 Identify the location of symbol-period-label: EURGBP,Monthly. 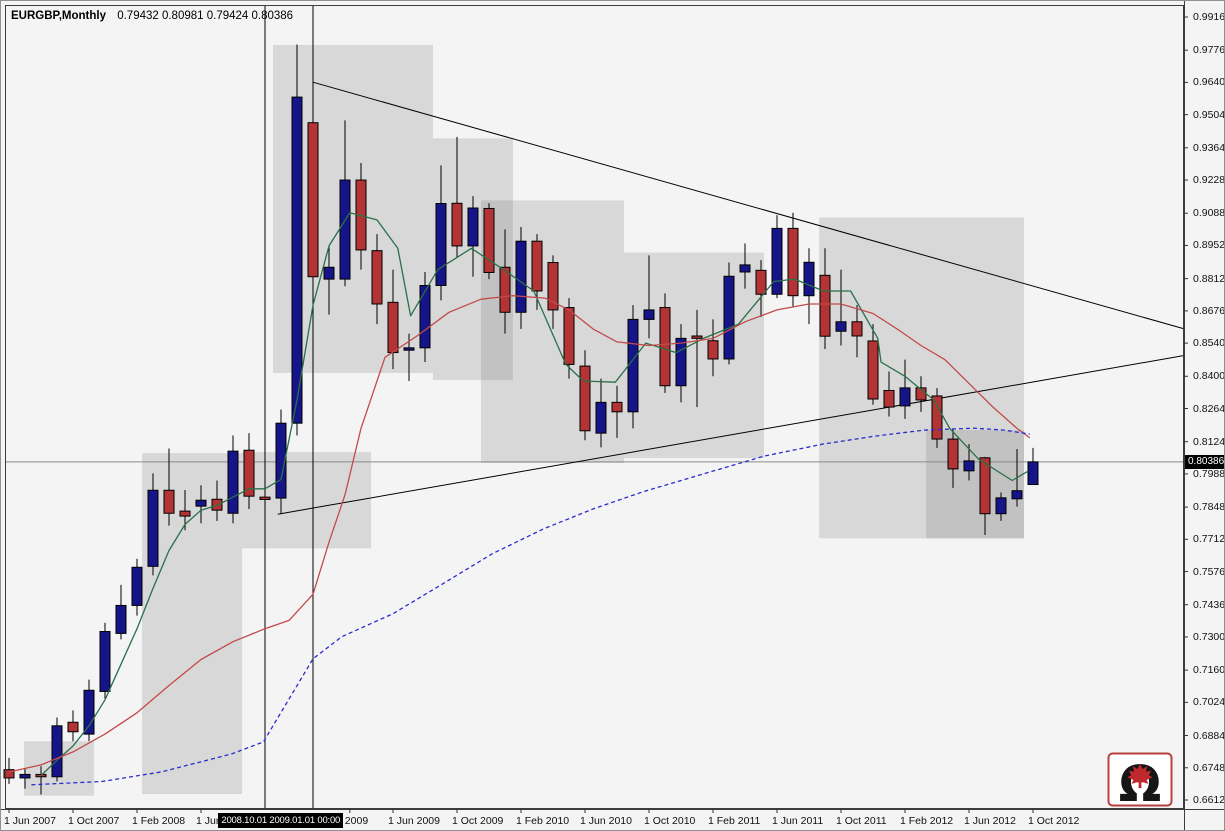
(58, 16).